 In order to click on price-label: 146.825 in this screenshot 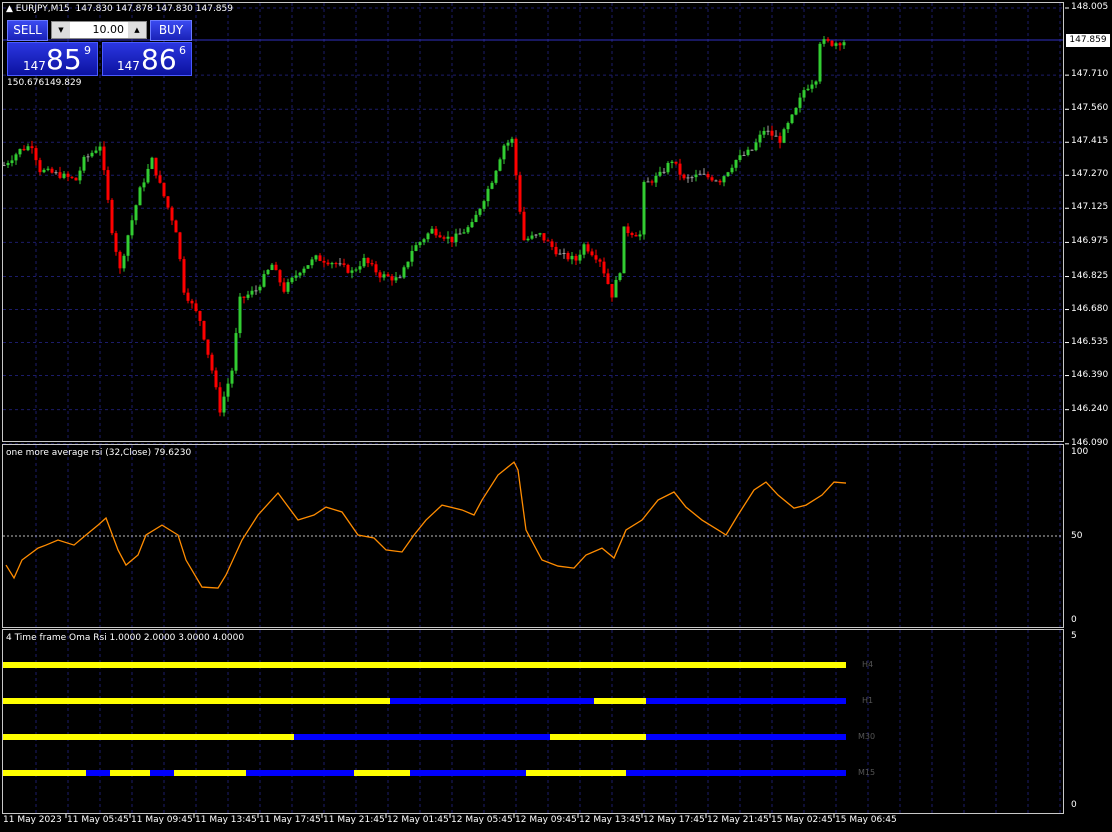, I will do `click(1090, 275)`.